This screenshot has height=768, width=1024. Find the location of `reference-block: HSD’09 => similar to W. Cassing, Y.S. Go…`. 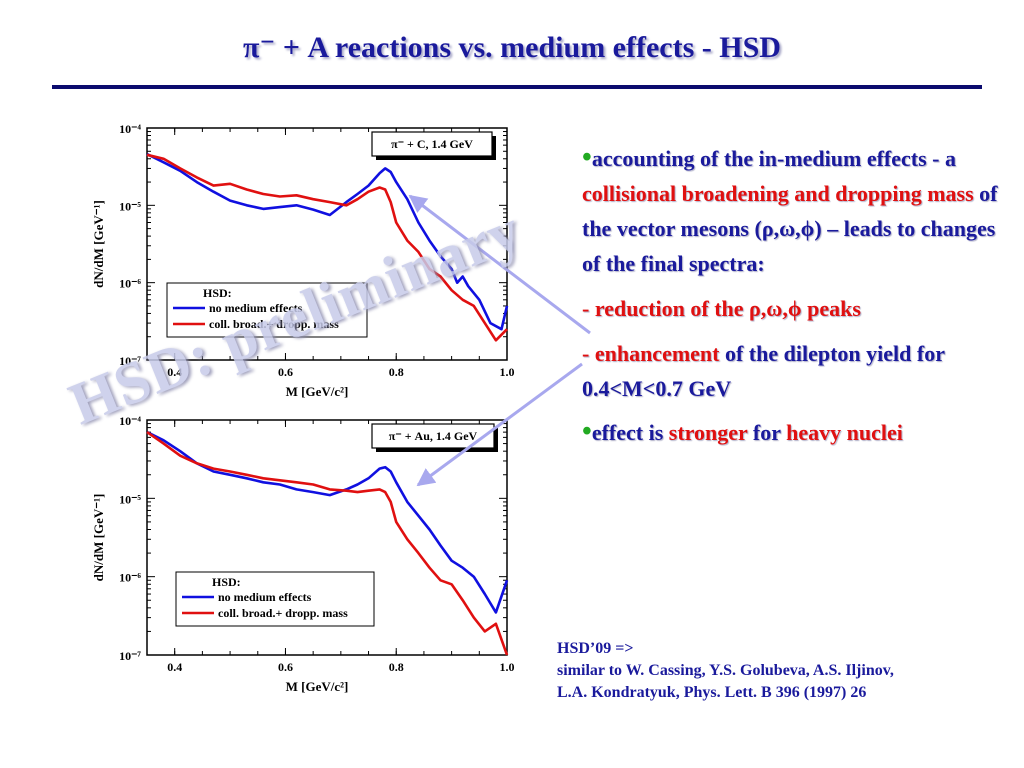

reference-block: HSD’09 => similar to W. Cassing, Y.S. Go… is located at coordinates (777, 671).